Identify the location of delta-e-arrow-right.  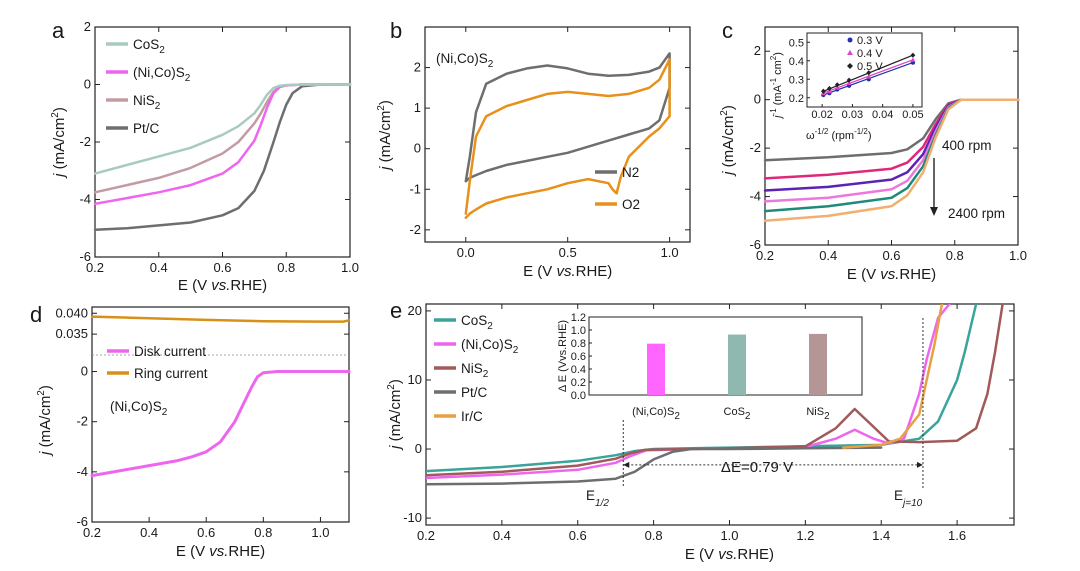
(919, 464).